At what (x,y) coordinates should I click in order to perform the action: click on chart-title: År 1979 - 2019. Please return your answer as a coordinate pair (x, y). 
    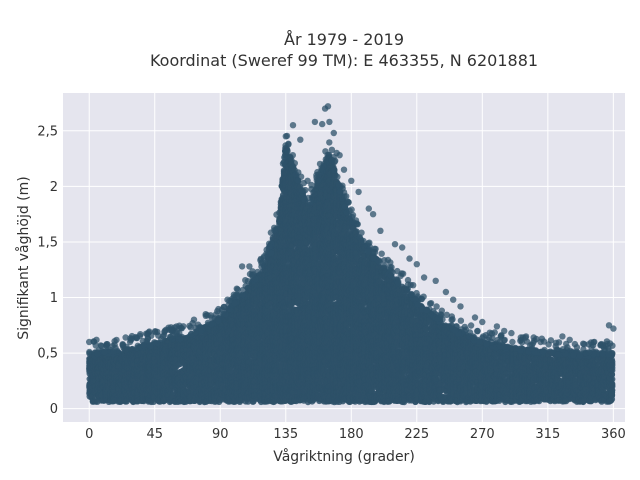
    Looking at the image, I should click on (344, 39).